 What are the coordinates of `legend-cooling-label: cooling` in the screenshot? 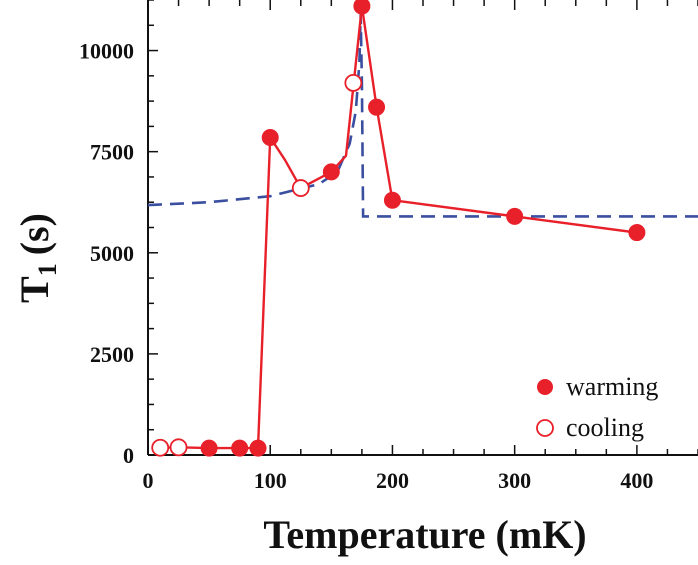 It's located at (605, 427).